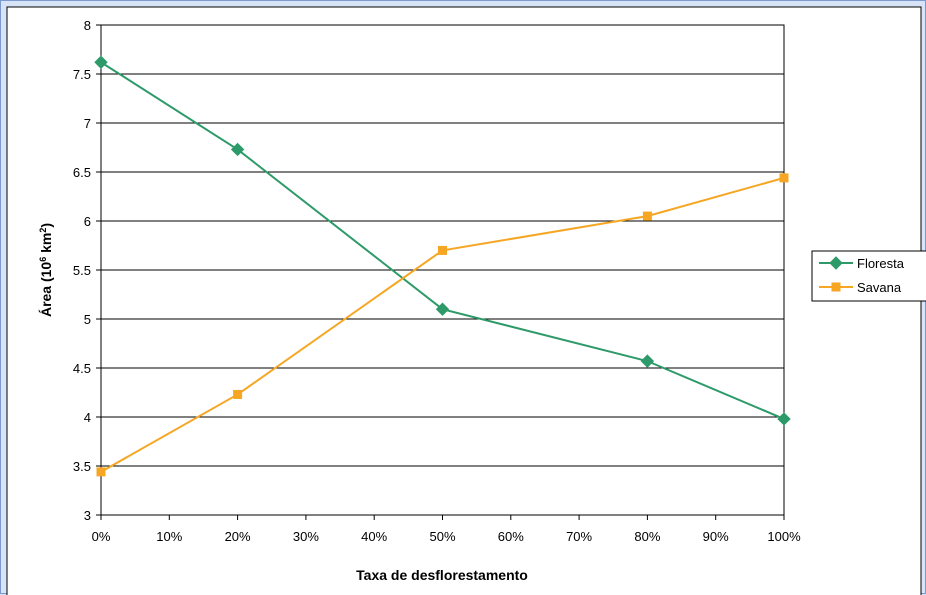 The width and height of the screenshot is (926, 595). What do you see at coordinates (238, 536) in the screenshot?
I see `x-tick-label: 20%` at bounding box center [238, 536].